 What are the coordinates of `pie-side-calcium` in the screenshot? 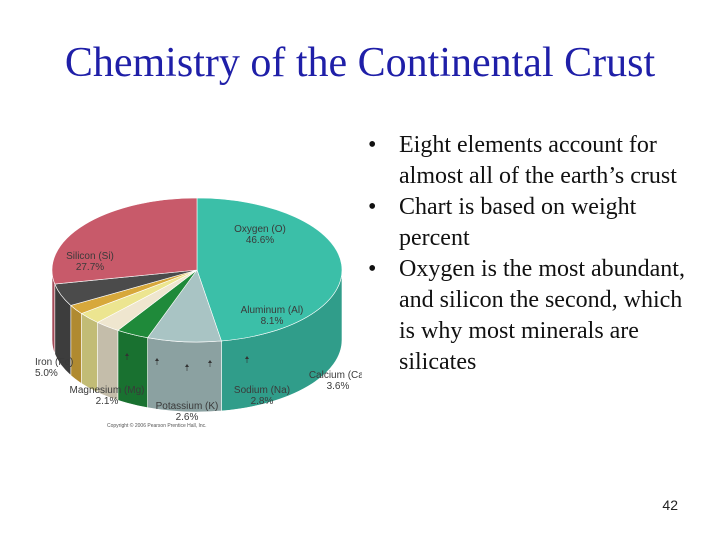 It's located at (132, 369).